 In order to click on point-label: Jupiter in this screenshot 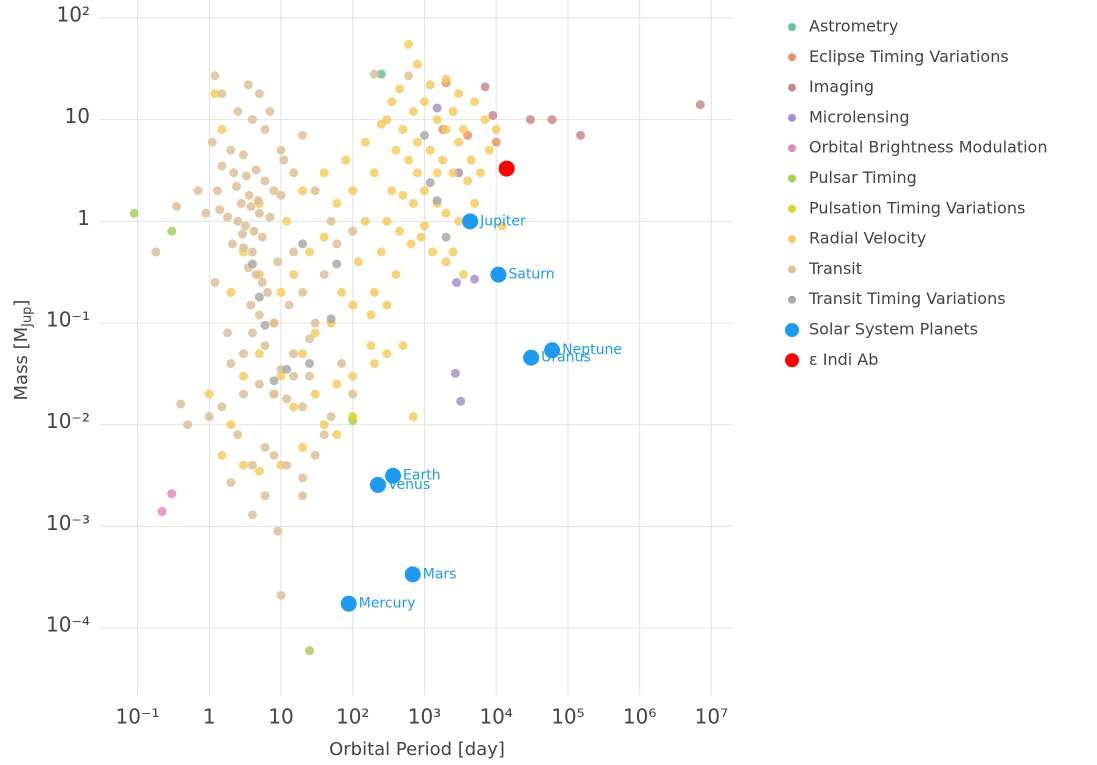, I will do `click(502, 221)`.